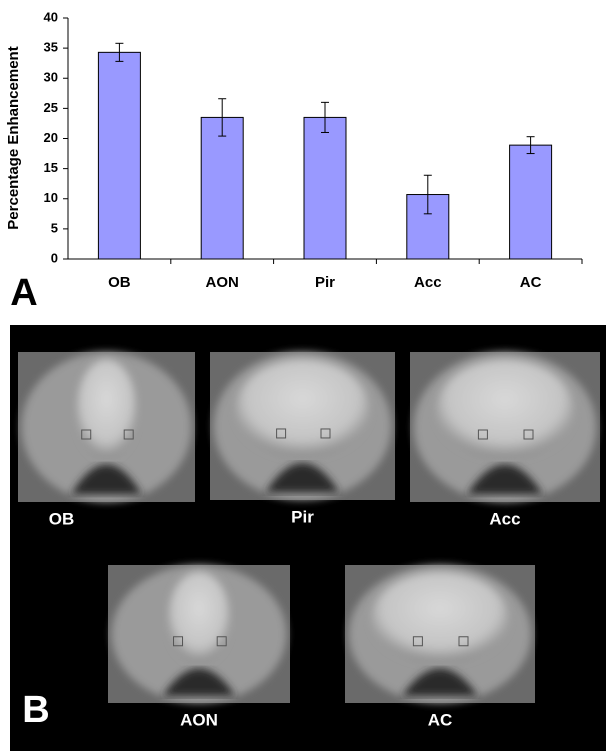 The height and width of the screenshot is (754, 612). Describe the element at coordinates (54, 227) in the screenshot. I see `y-tick-label: 5` at that location.